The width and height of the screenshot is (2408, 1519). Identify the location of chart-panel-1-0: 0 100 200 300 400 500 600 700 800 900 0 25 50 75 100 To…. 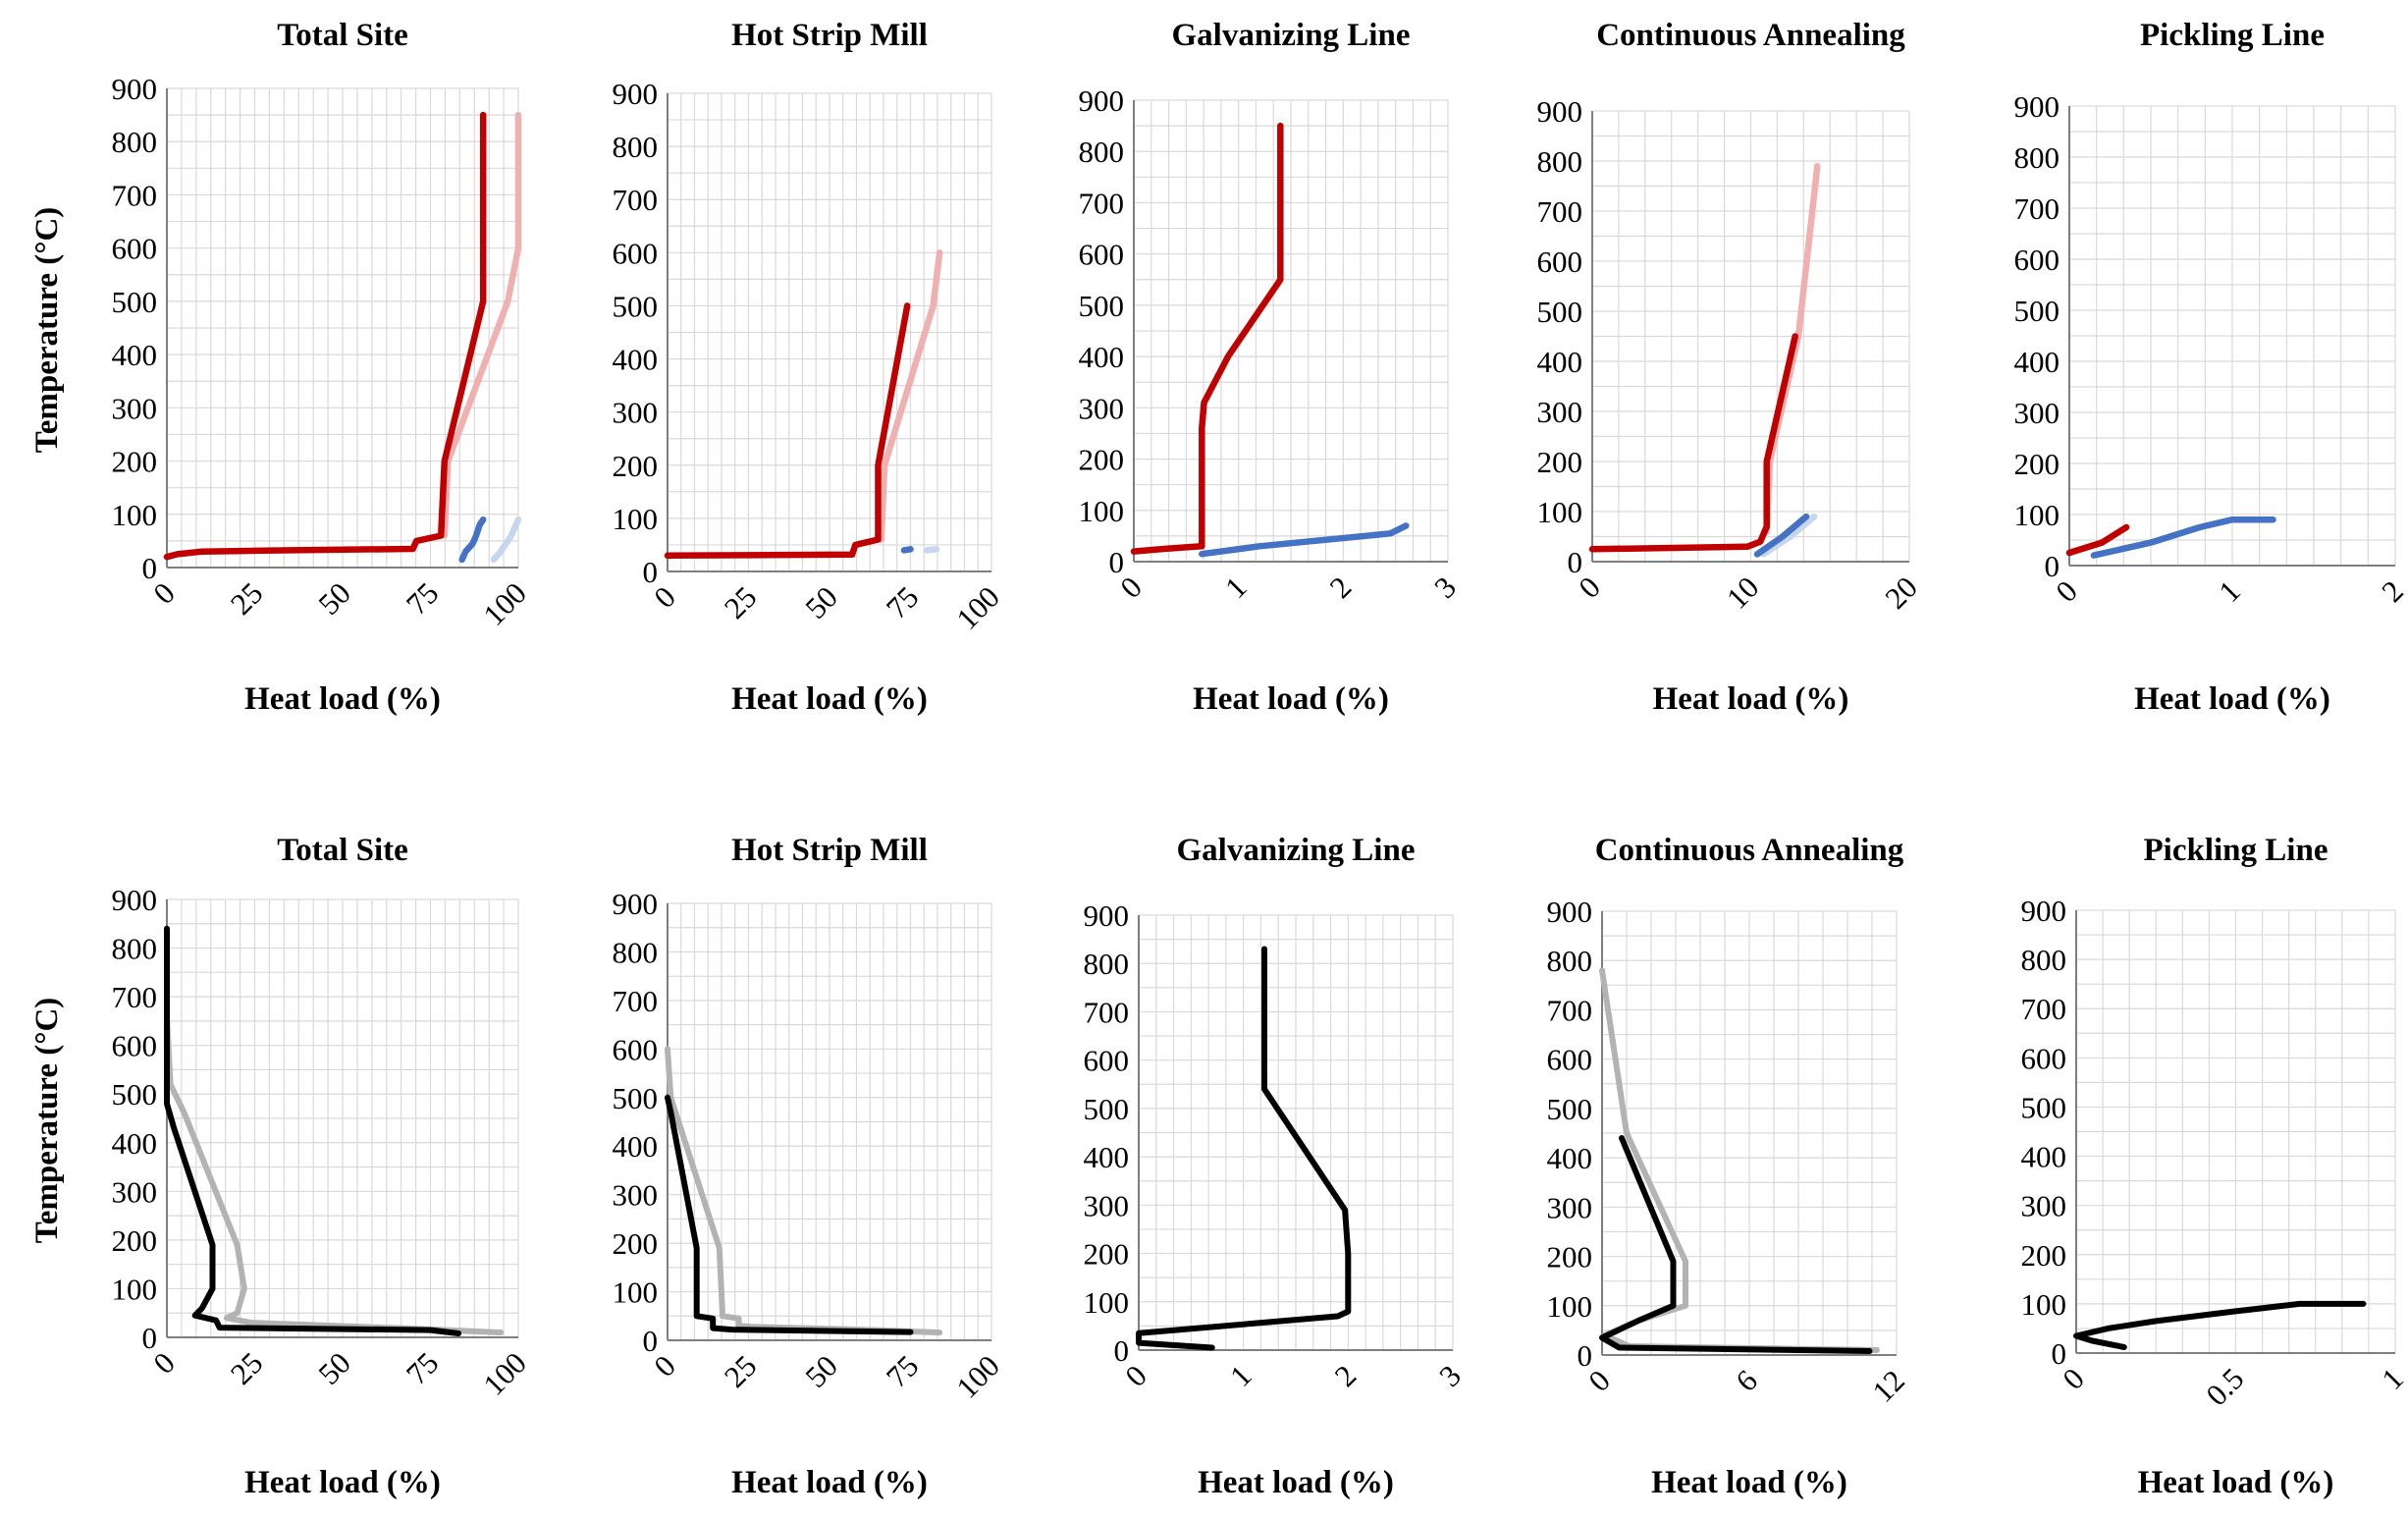
(281, 1166).